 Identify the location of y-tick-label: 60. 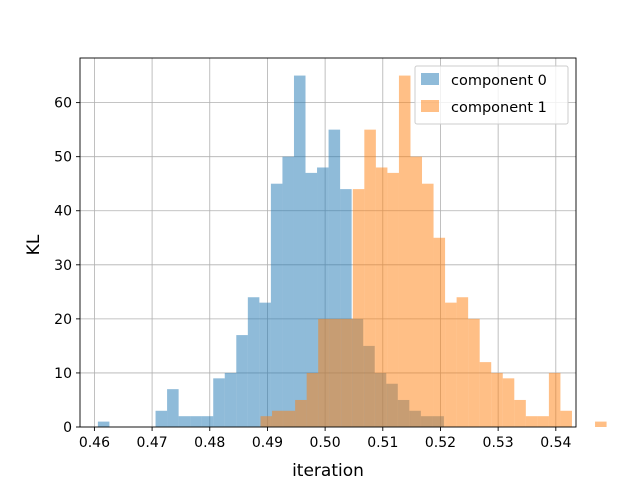
(63, 104).